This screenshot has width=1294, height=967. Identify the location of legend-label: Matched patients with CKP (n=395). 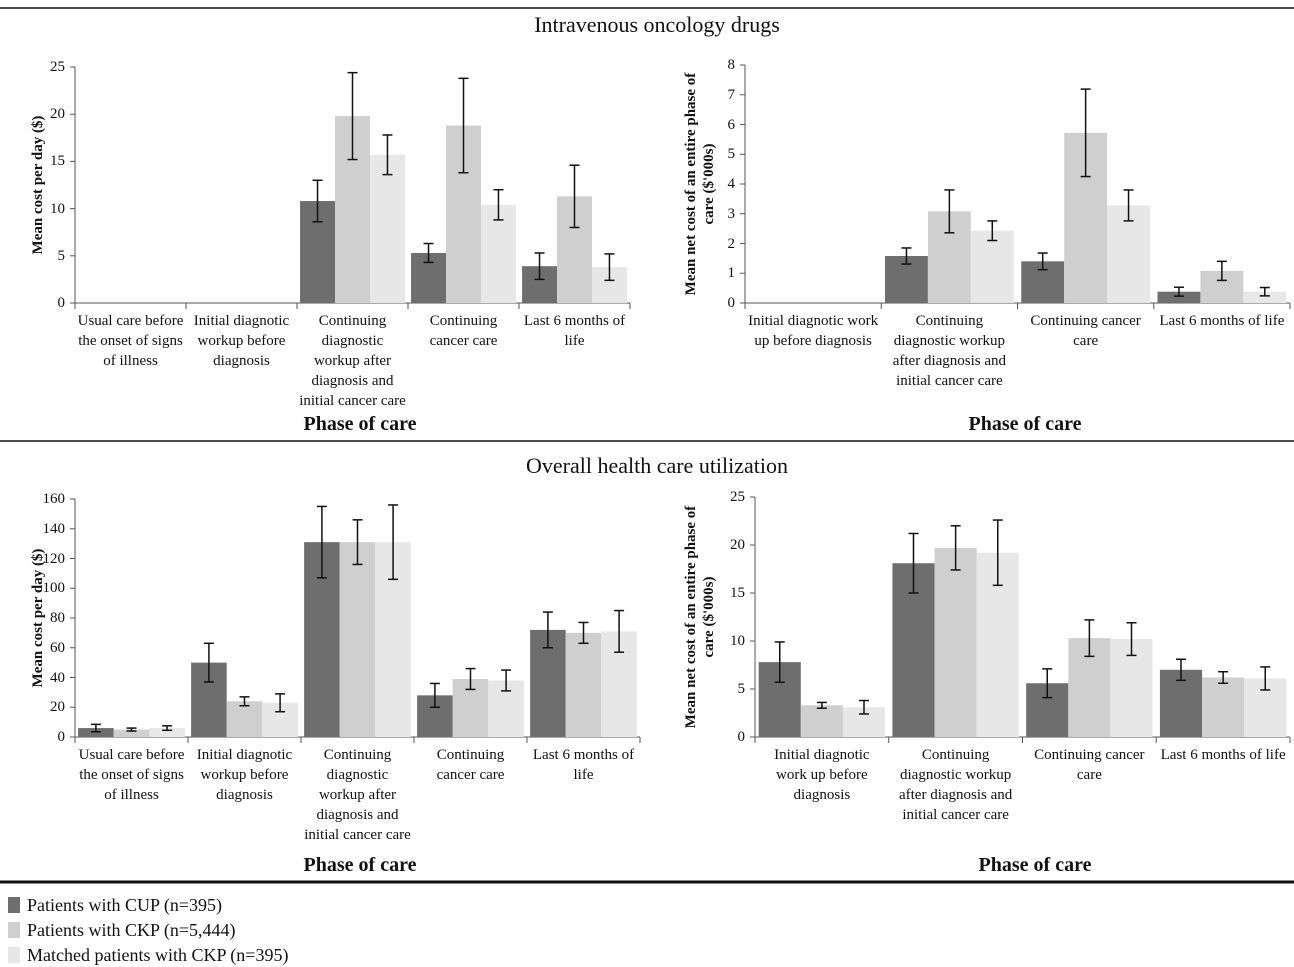
(158, 955).